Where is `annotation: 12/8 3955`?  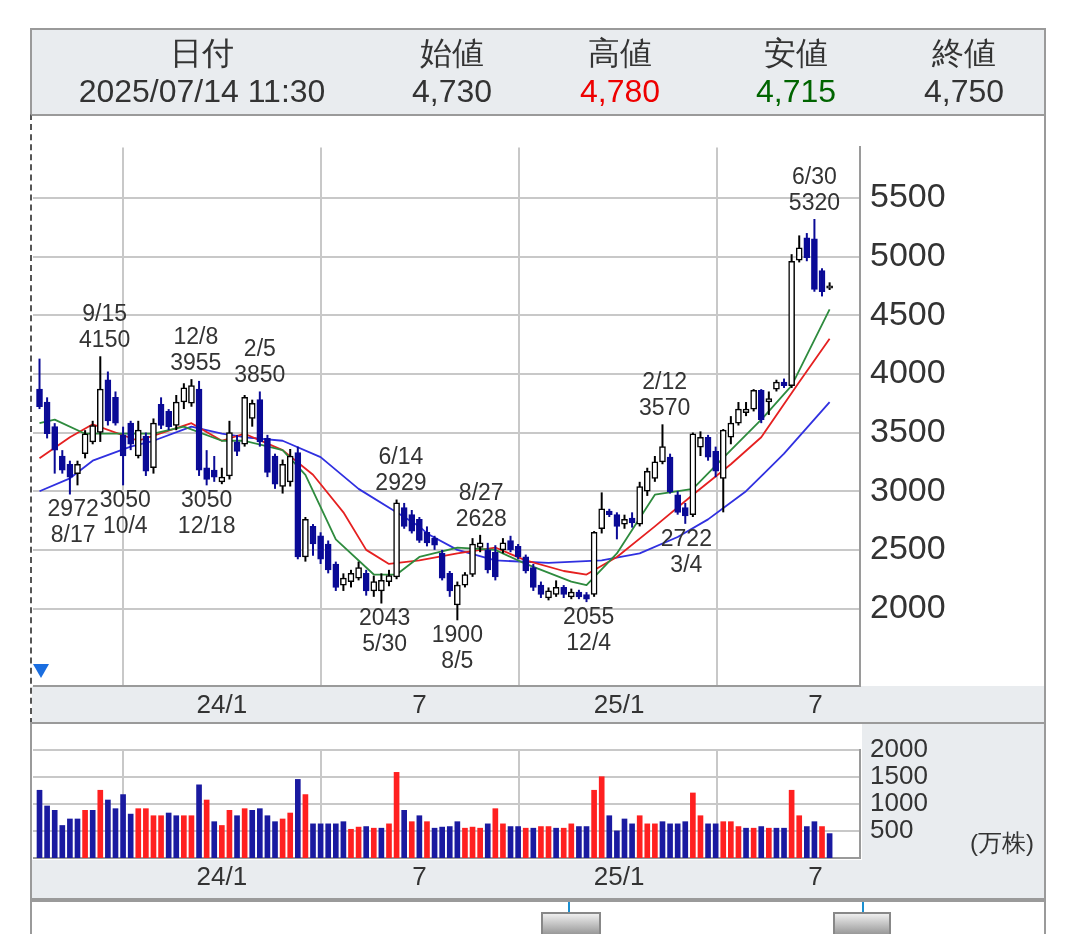 annotation: 12/8 3955 is located at coordinates (196, 348).